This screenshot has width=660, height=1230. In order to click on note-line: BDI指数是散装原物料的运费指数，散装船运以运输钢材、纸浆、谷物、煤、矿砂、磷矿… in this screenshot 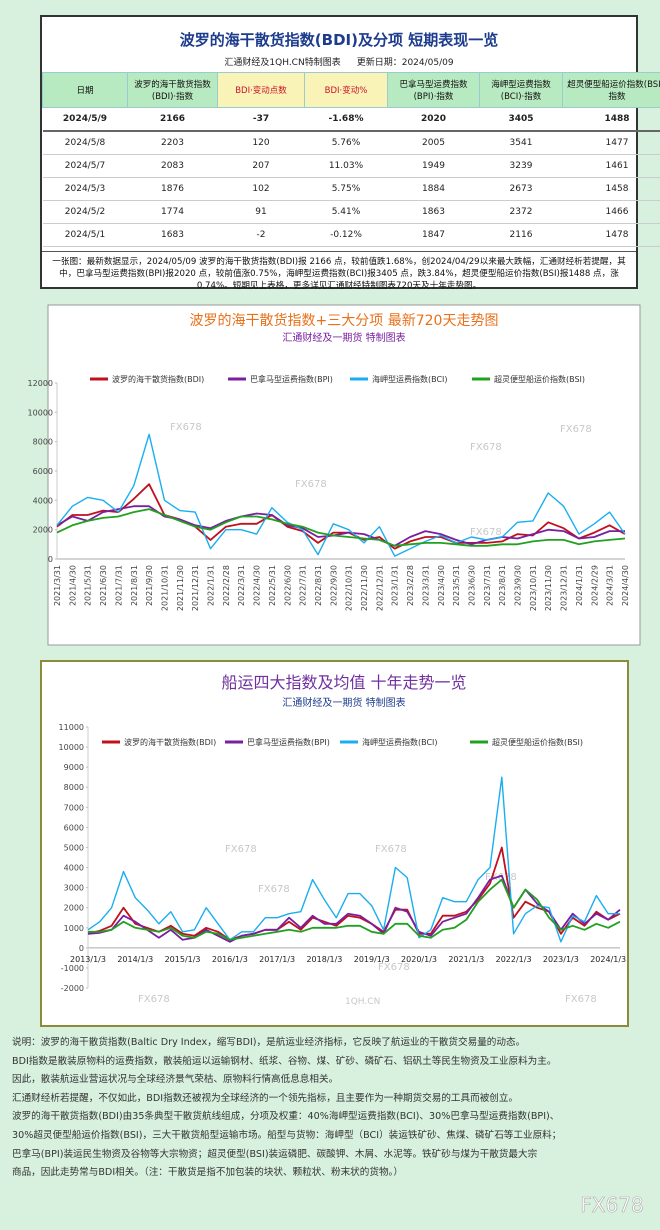, I will do `click(284, 1061)`.